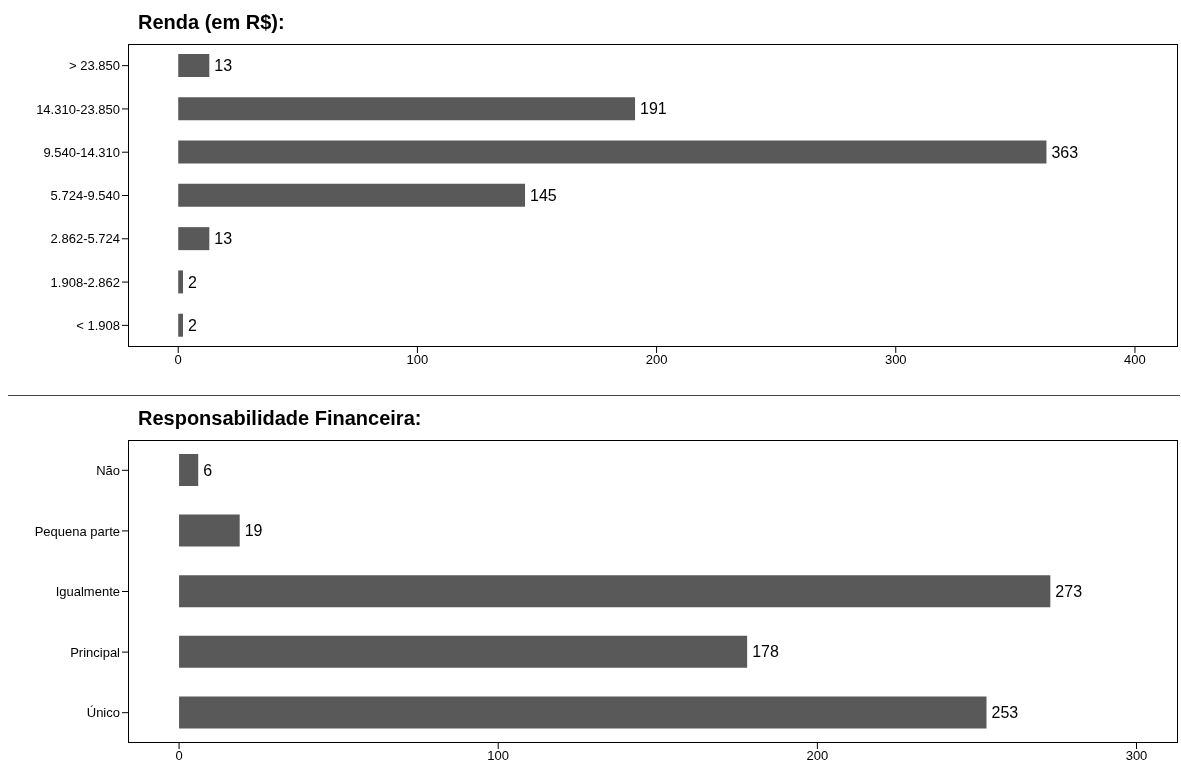 The width and height of the screenshot is (1181, 778). I want to click on chart-title: Responsabilidade Financeira:, so click(280, 418).